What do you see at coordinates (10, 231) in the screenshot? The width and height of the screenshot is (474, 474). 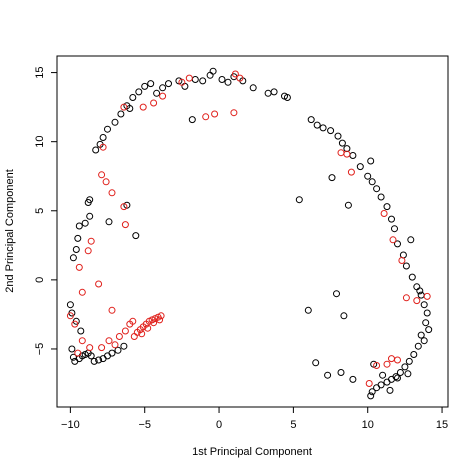 I see `y-axis-label: 2nd Principal Component` at bounding box center [10, 231].